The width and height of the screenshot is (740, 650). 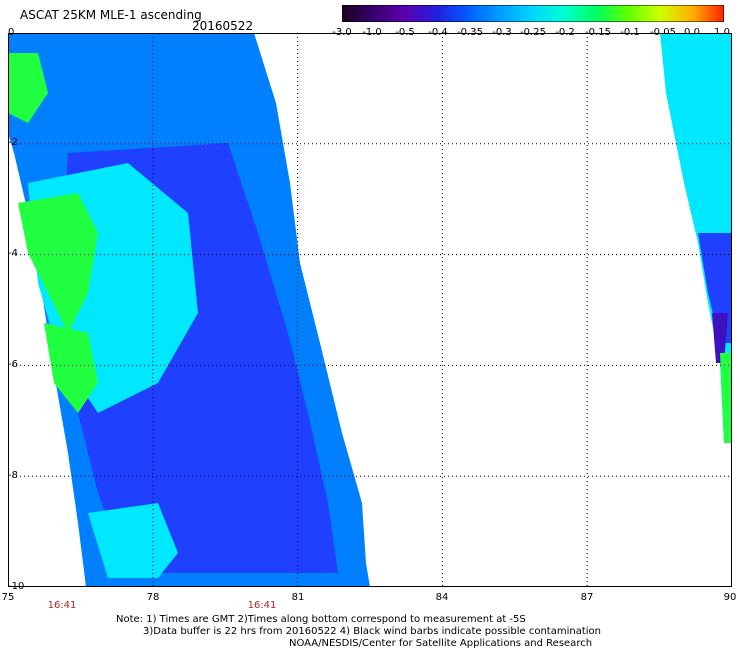 What do you see at coordinates (438, 32) in the screenshot?
I see `colorbar-label: -0.4` at bounding box center [438, 32].